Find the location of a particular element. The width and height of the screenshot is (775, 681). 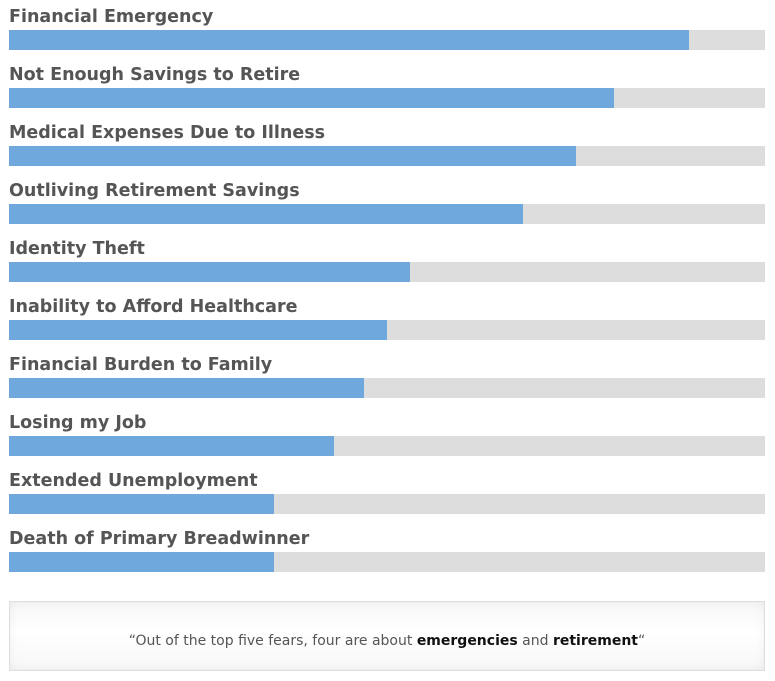

bar-row: Medical Expenses Due to Illness is located at coordinates (387, 149).